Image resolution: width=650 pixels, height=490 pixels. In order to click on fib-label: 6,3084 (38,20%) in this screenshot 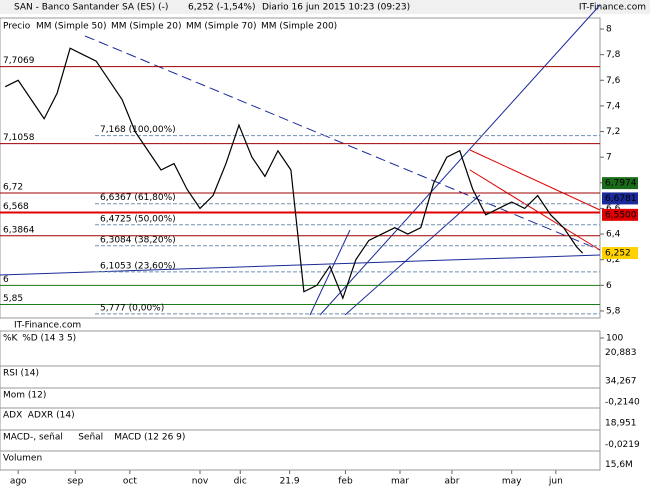, I will do `click(138, 240)`.